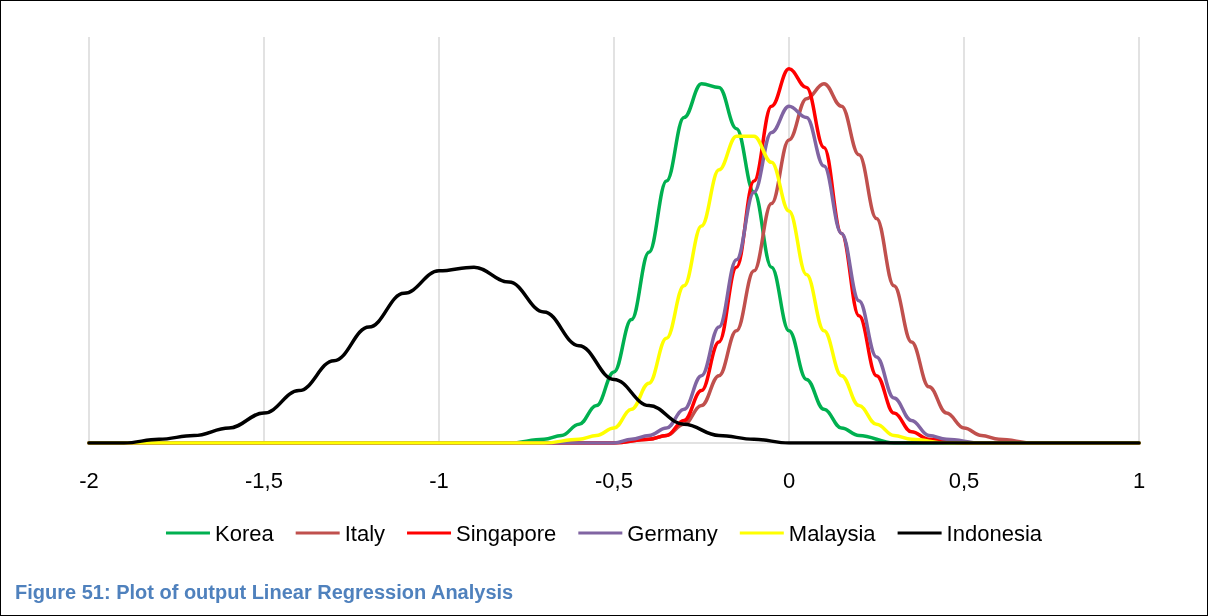 The width and height of the screenshot is (1208, 616). Describe the element at coordinates (789, 480) in the screenshot. I see `x-tick-label: 0` at that location.